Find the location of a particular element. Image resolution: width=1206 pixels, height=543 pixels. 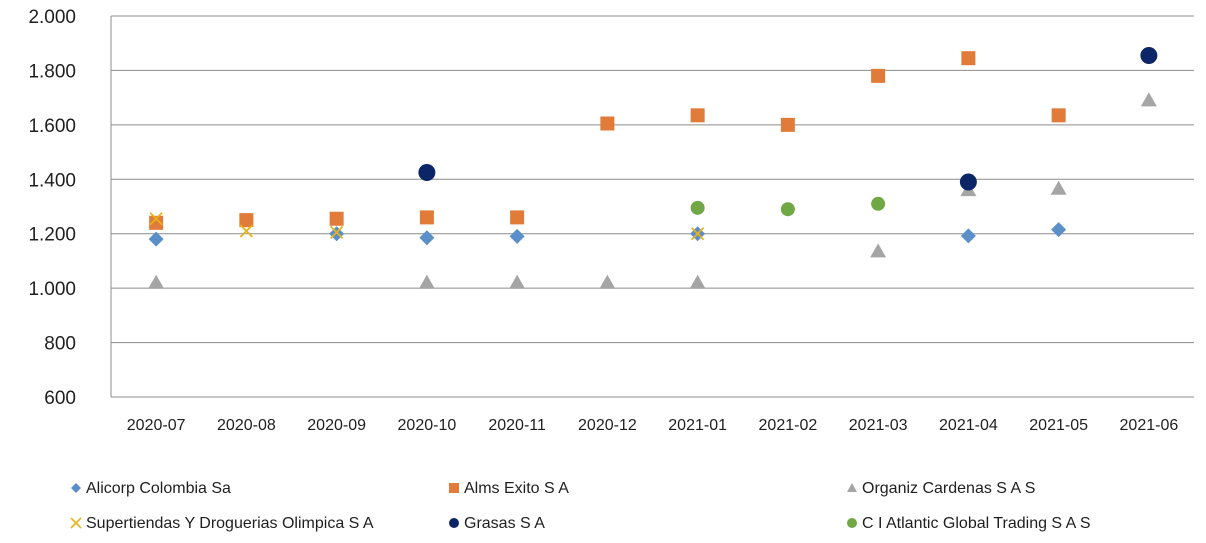

legend-item: Organiz Cardenas S A S is located at coordinates (941, 488).